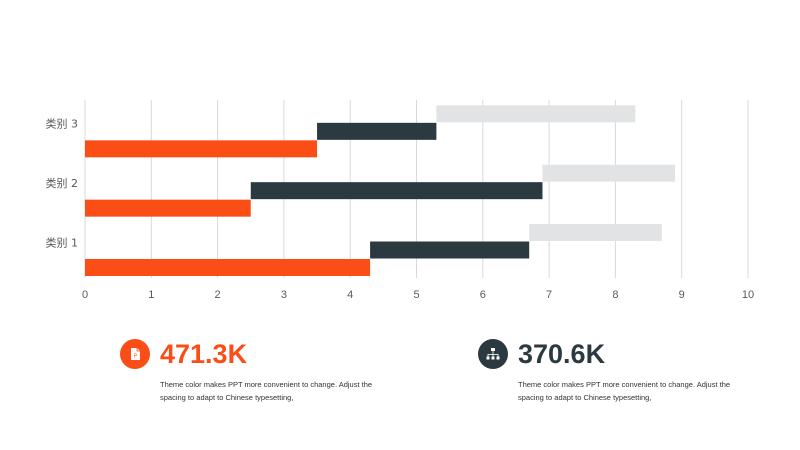 The width and height of the screenshot is (800, 450). What do you see at coordinates (416, 295) in the screenshot?
I see `x-tick-label: 5` at bounding box center [416, 295].